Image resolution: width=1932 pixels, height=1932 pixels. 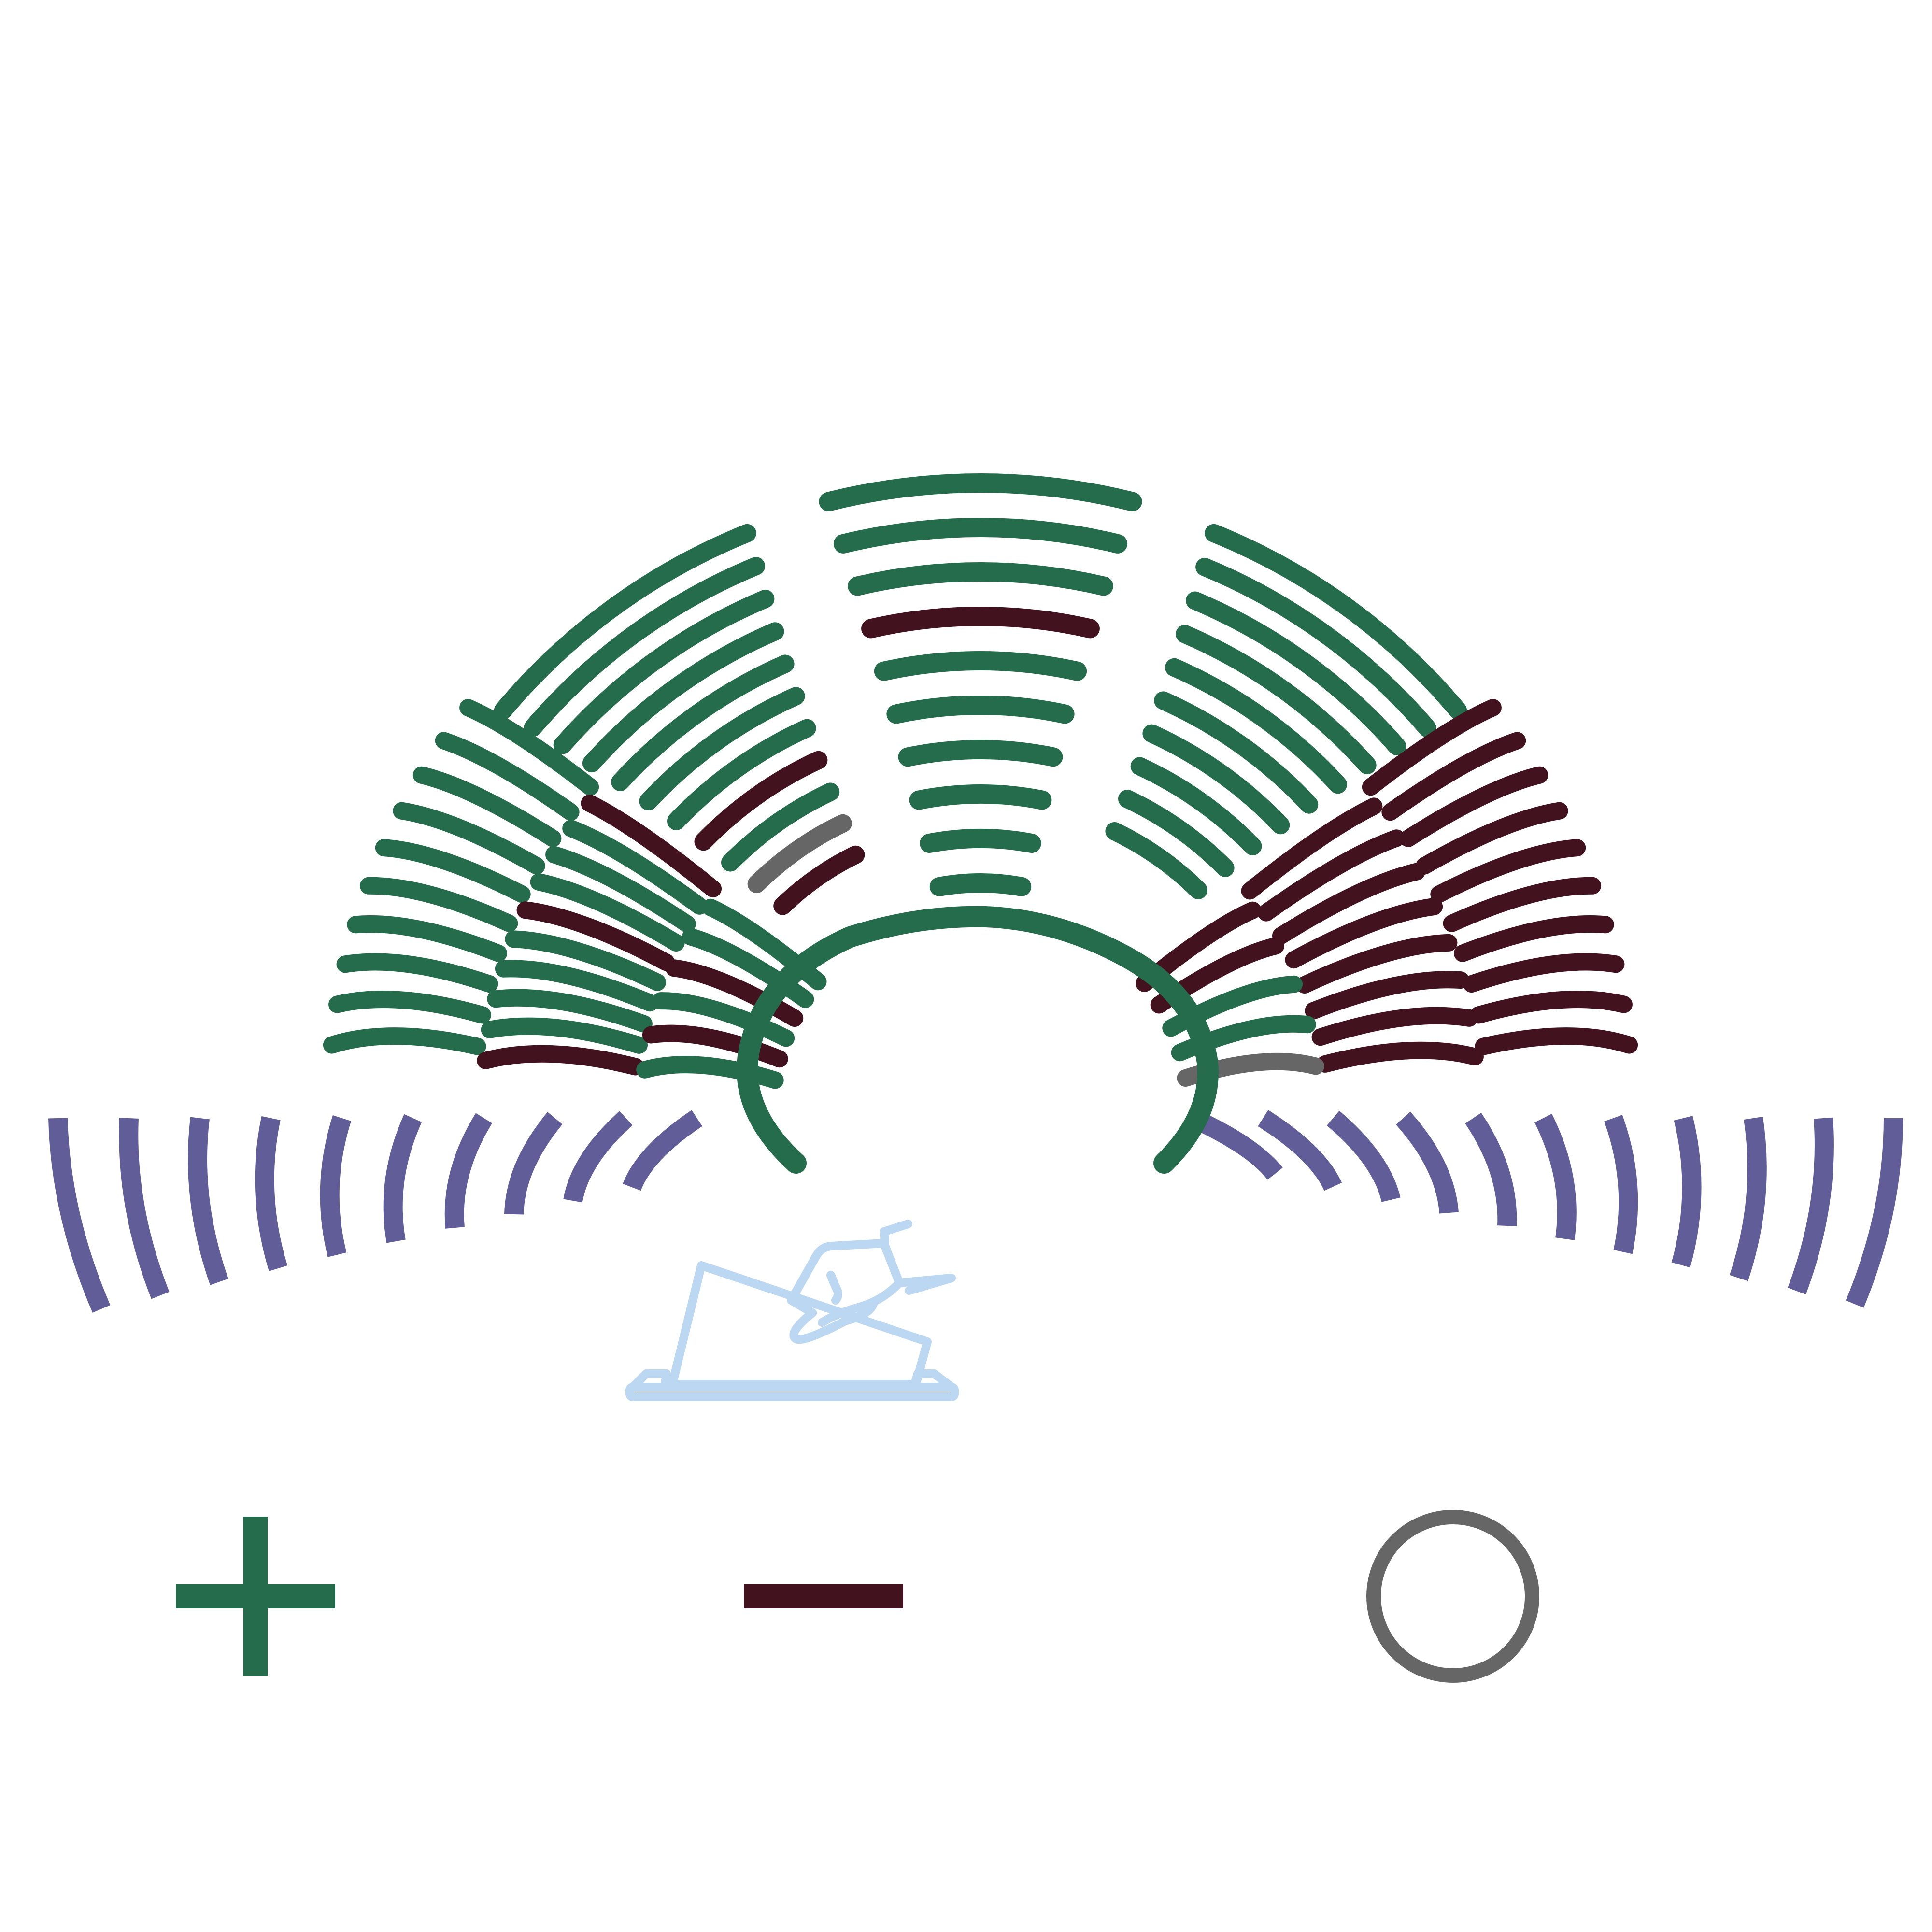 What do you see at coordinates (1452, 1596) in the screenshot?
I see `circle-icon` at bounding box center [1452, 1596].